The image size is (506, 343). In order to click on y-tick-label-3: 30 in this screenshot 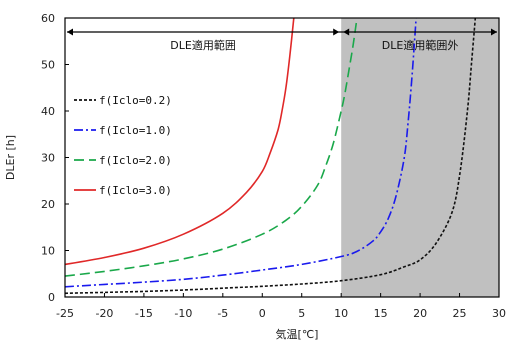, I will do `click(48, 158)`.